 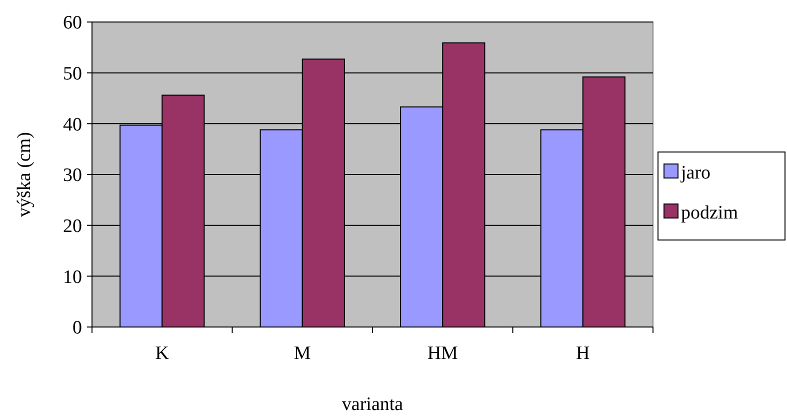 What do you see at coordinates (302, 353) in the screenshot?
I see `x-tick-label: M` at bounding box center [302, 353].